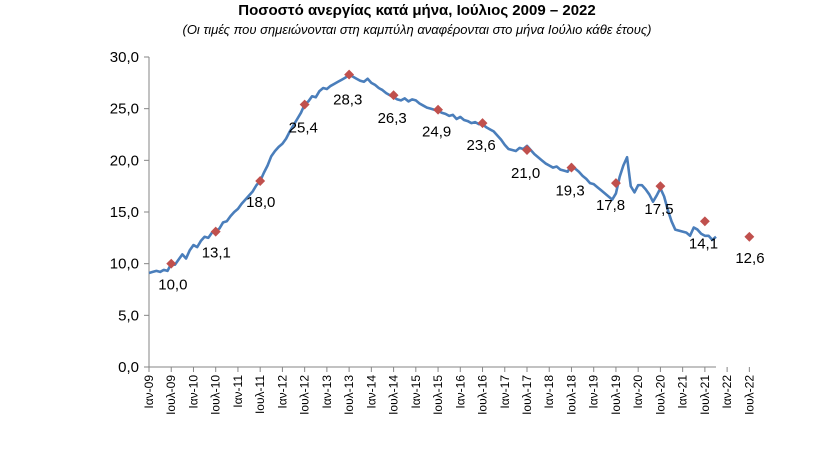 The width and height of the screenshot is (834, 467). Describe the element at coordinates (394, 395) in the screenshot. I see `x-tick-label: Ιουλ-14` at that location.